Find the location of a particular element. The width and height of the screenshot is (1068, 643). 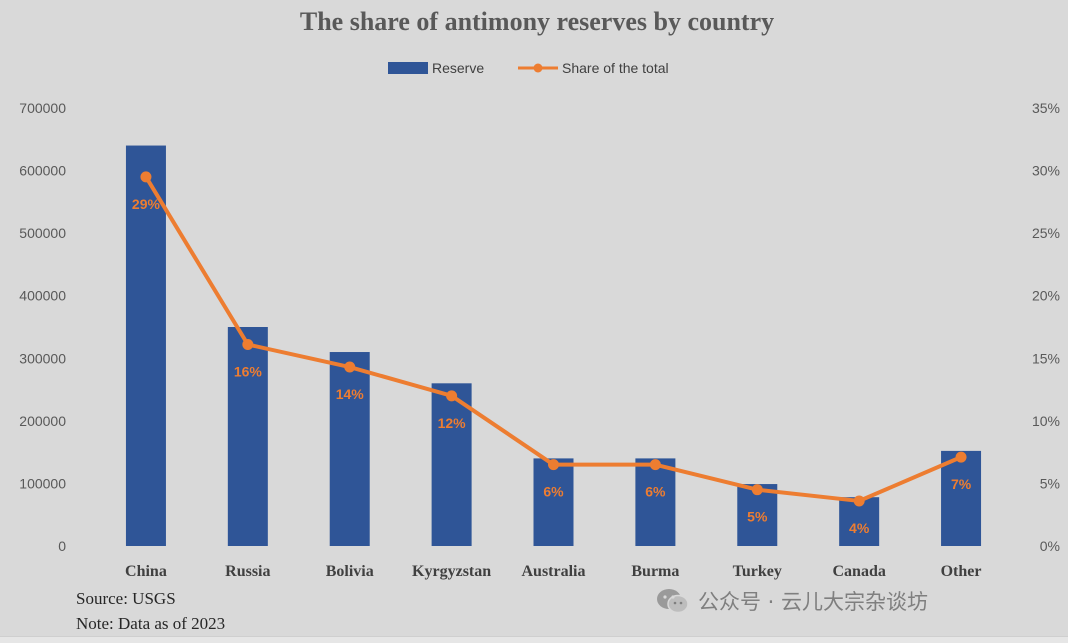

share-marker-burma is located at coordinates (655, 465).